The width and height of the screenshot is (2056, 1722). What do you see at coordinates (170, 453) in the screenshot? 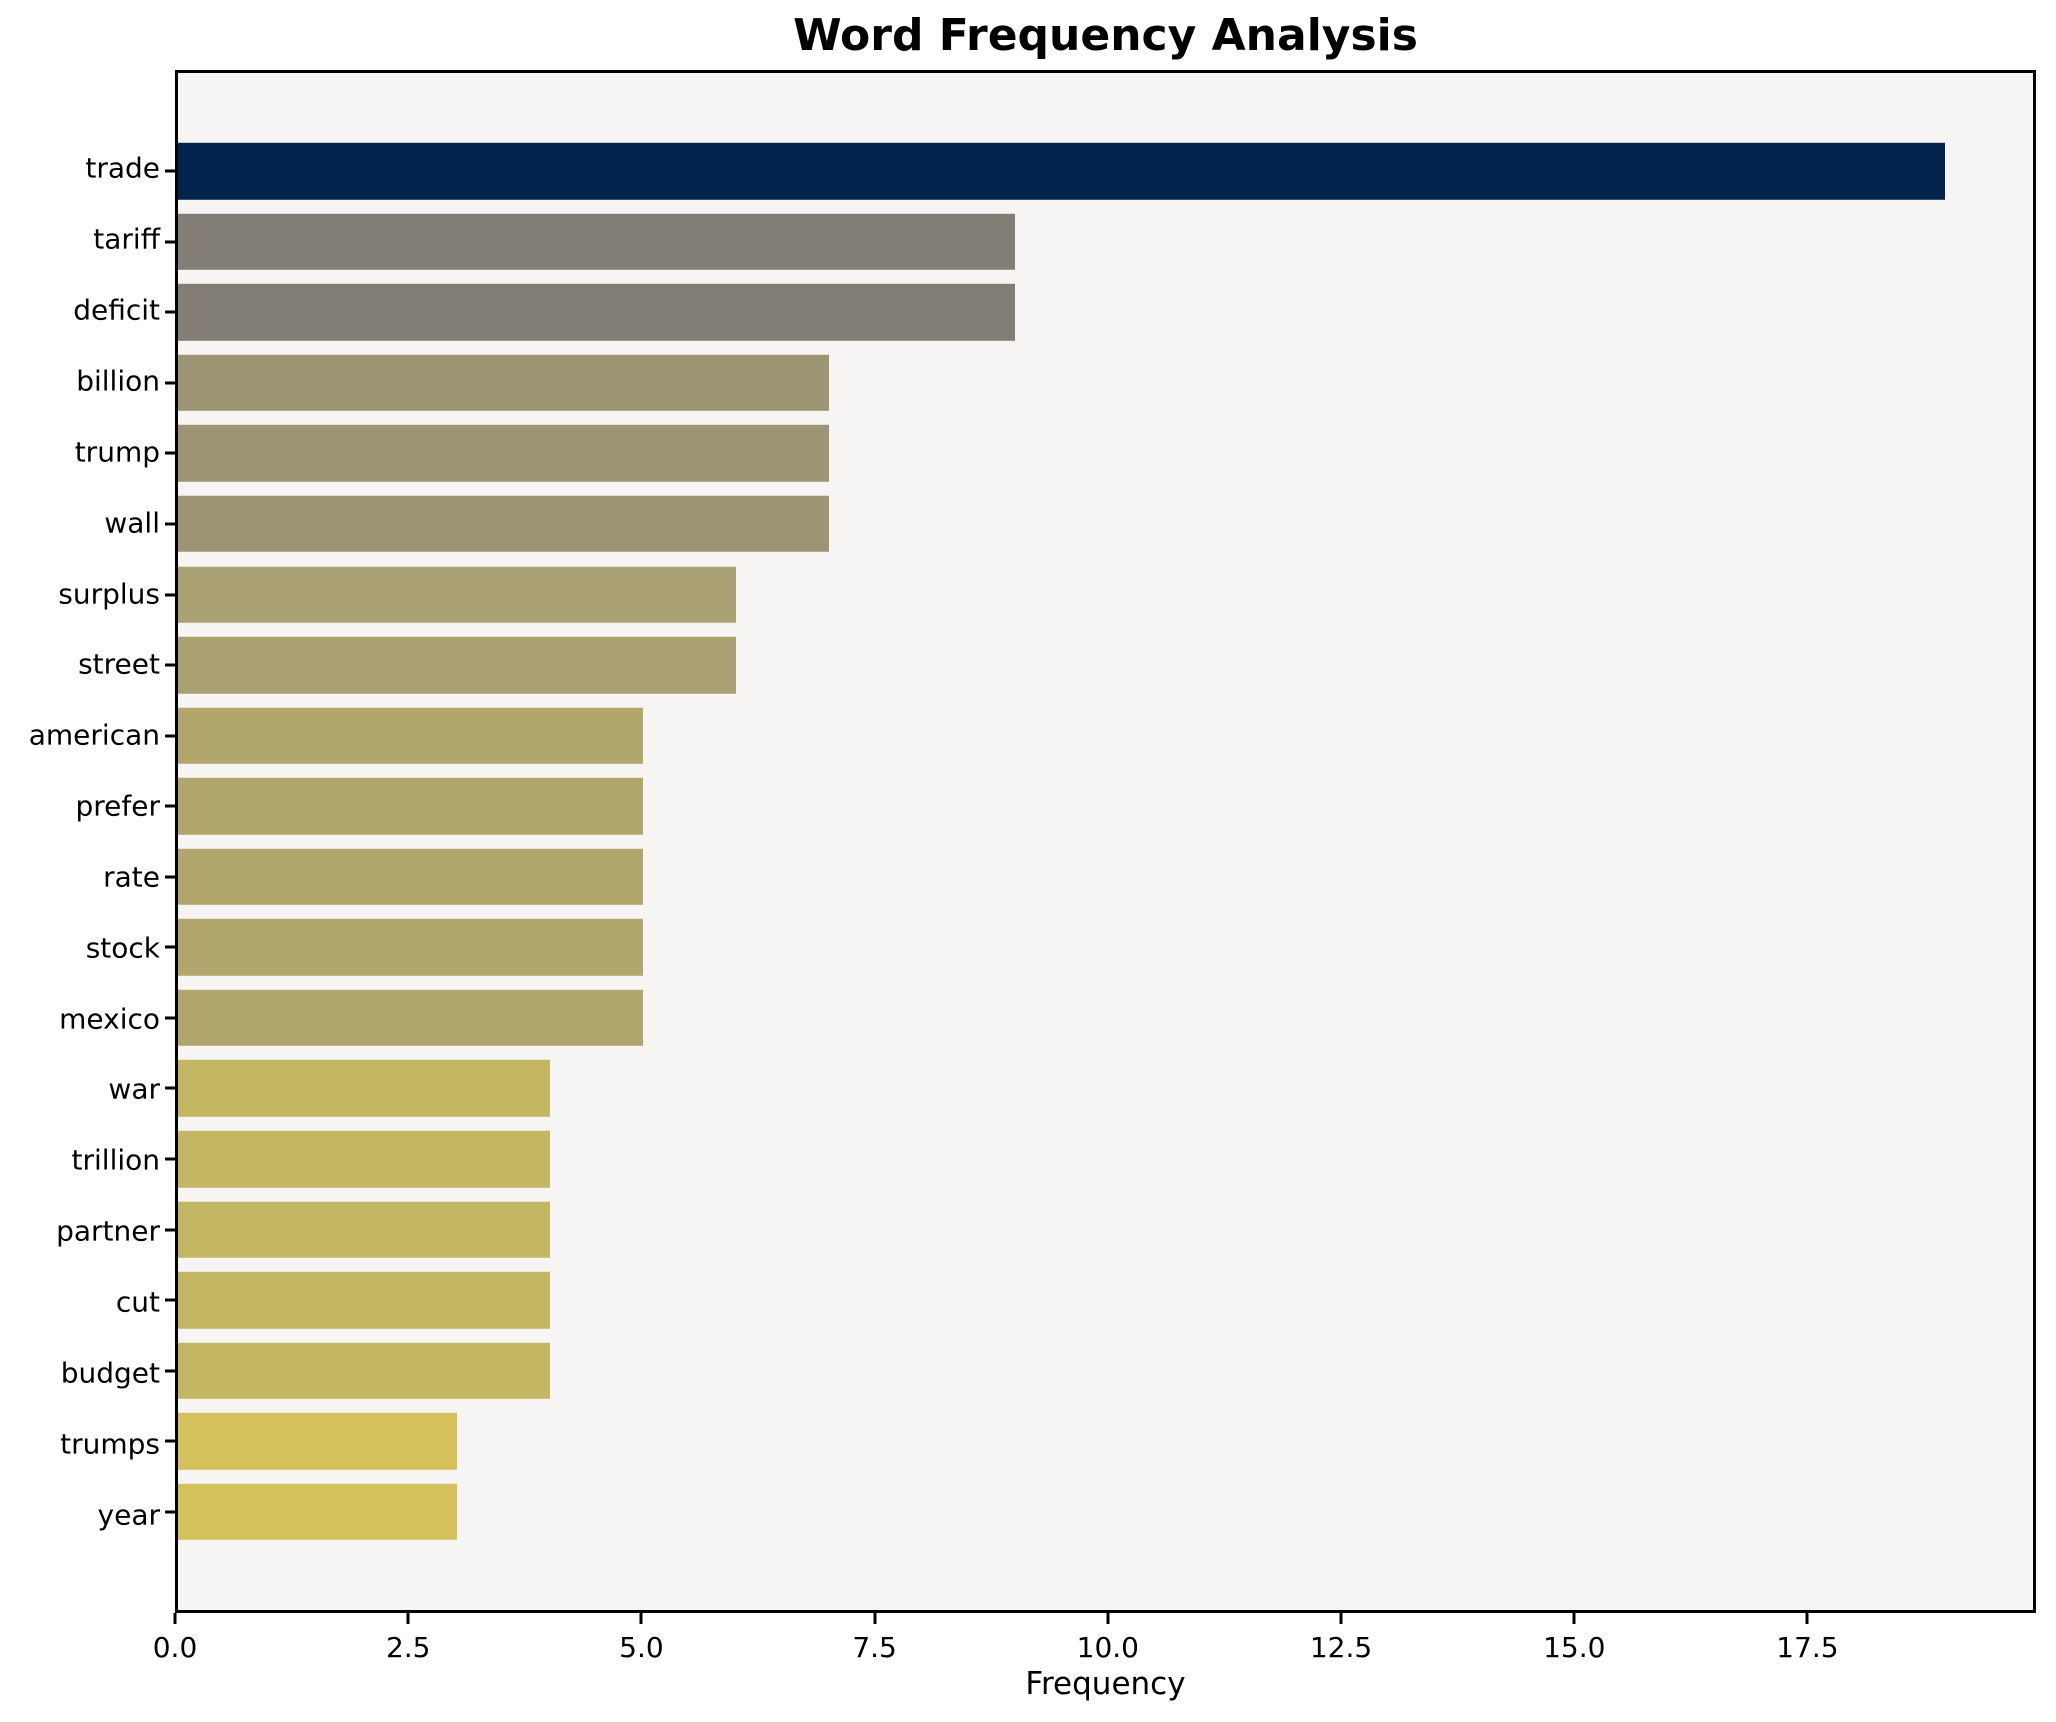
I see `y-tick-mark-trump` at bounding box center [170, 453].